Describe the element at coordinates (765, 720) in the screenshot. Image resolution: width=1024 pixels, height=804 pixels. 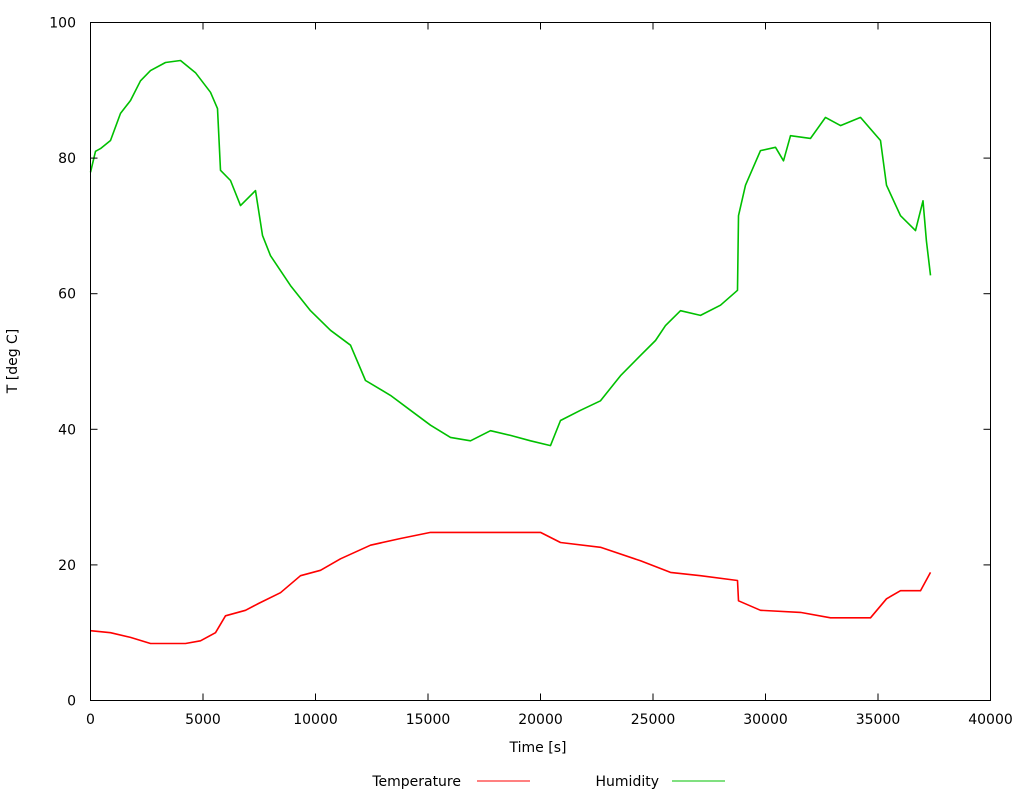
I see `x-tick-label: 30000` at that location.